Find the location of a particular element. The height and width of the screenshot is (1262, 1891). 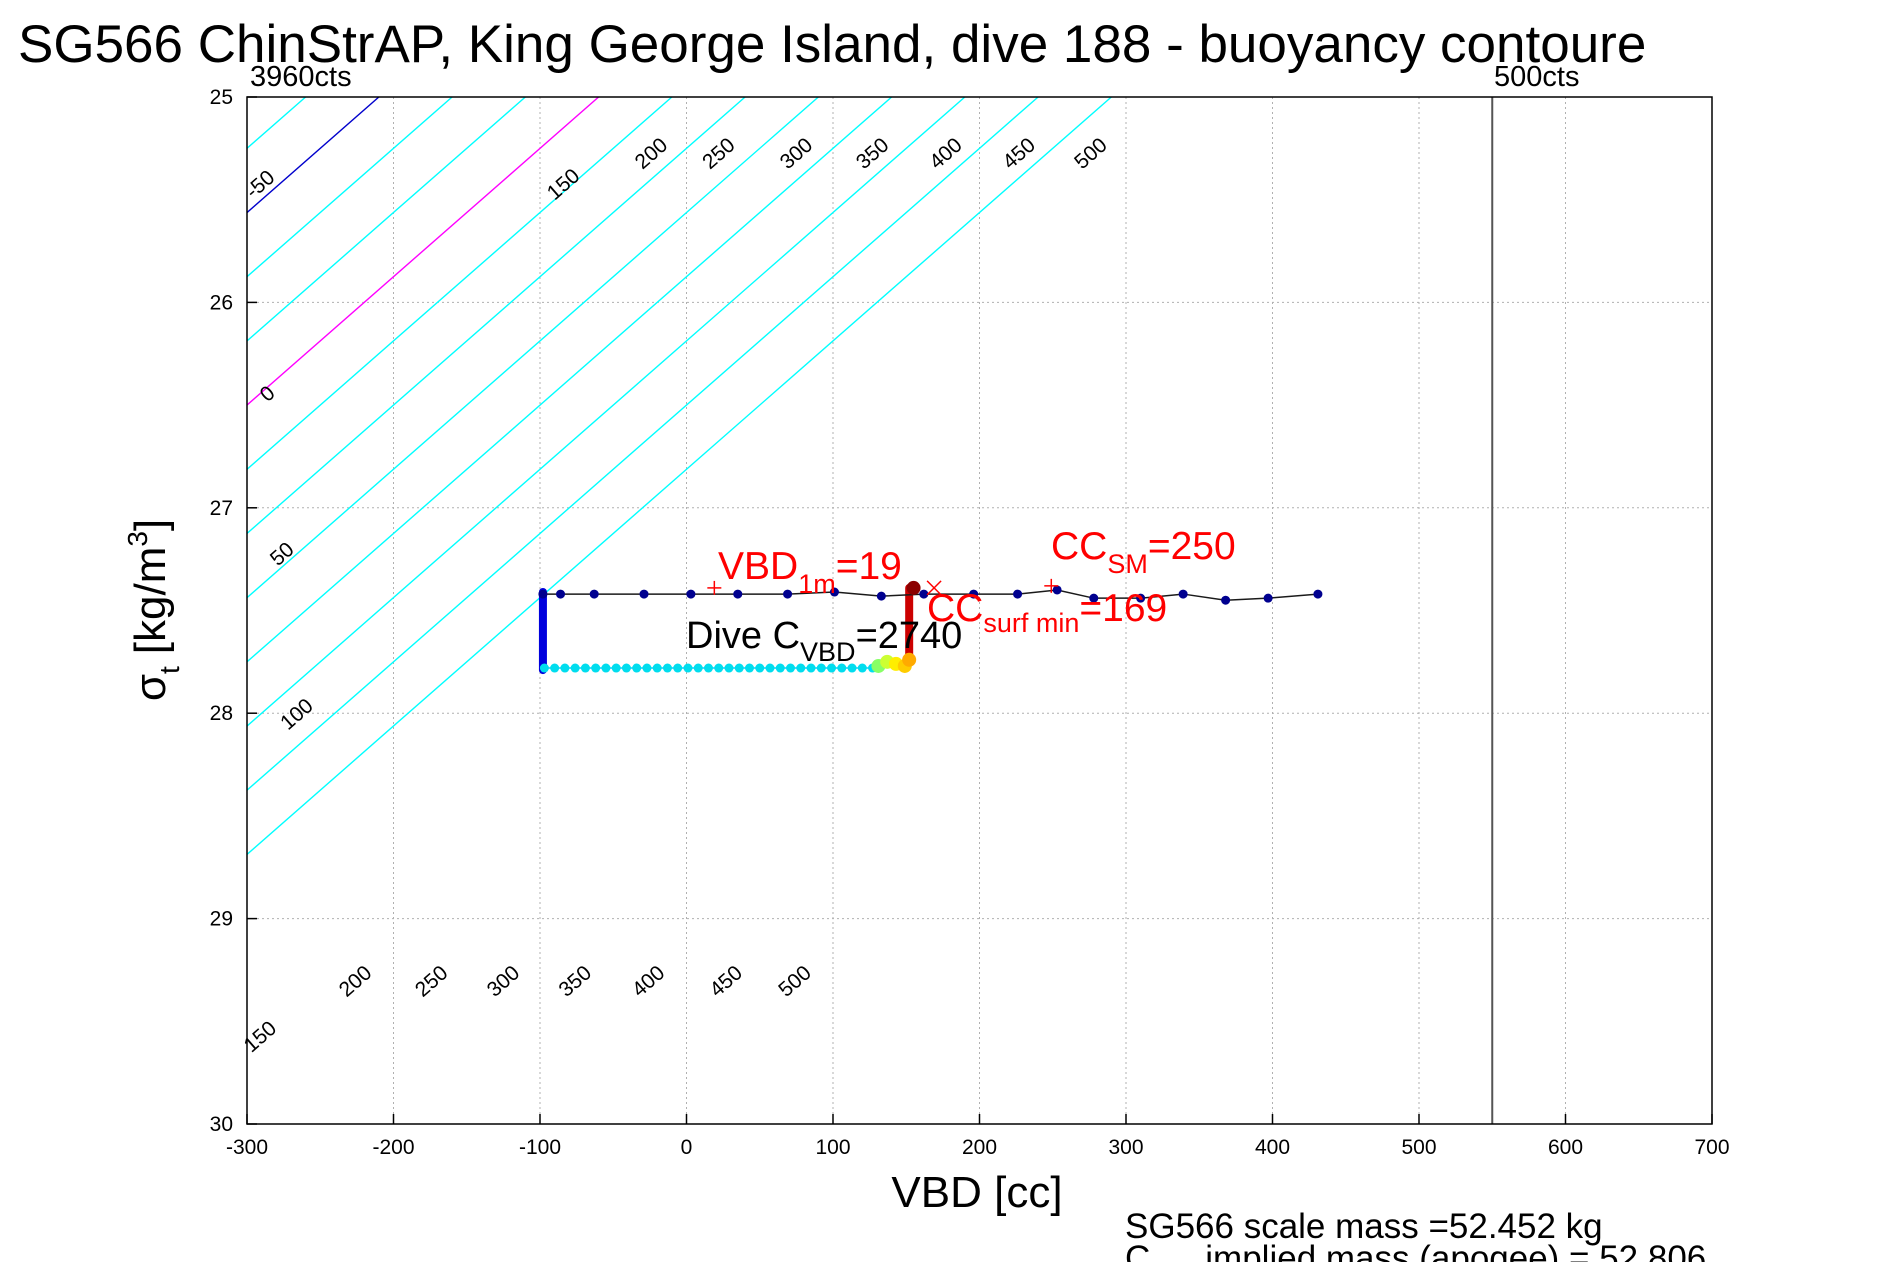

y-tick-label: 28 is located at coordinates (221, 713).